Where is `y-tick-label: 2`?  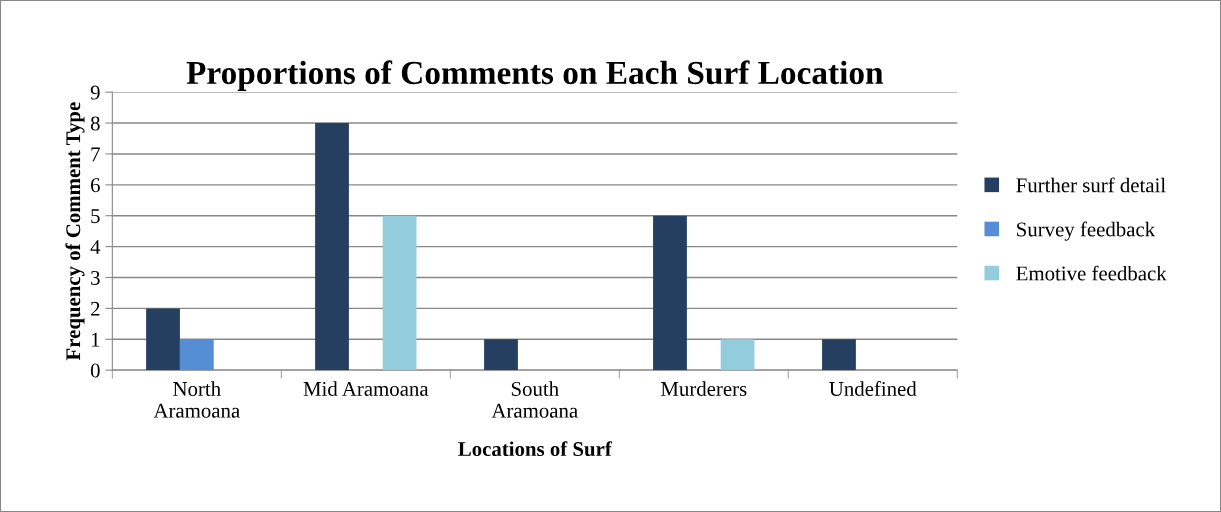 y-tick-label: 2 is located at coordinates (95, 308).